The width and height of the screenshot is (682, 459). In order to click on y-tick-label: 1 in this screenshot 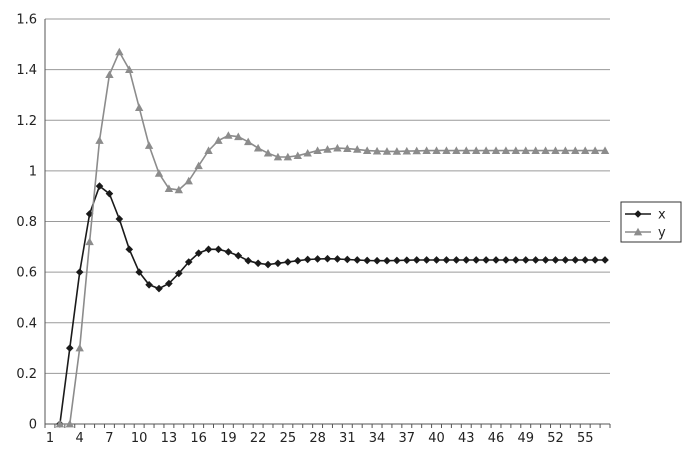, I will do `click(33, 171)`.